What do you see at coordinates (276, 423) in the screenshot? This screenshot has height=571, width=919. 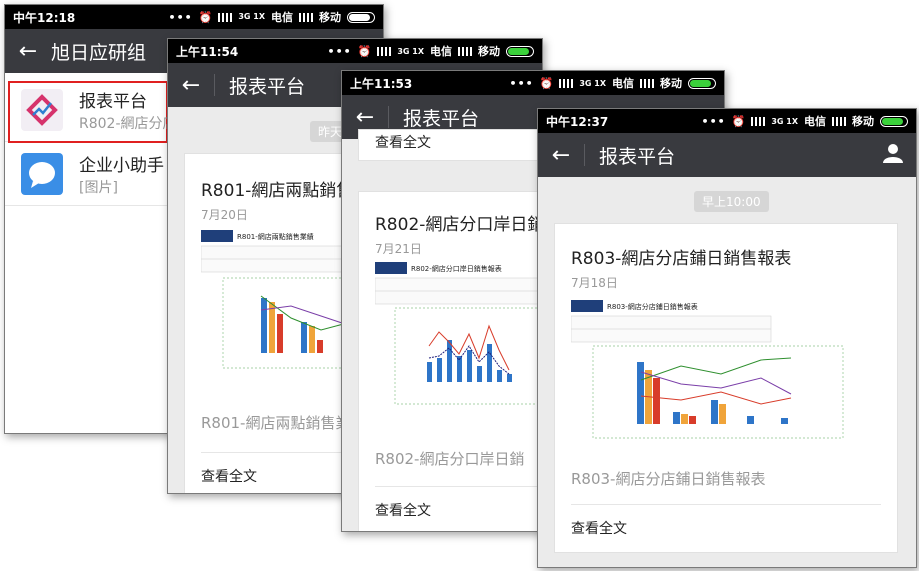 I see `card-subtitle: R801-網店兩點銷售業` at bounding box center [276, 423].